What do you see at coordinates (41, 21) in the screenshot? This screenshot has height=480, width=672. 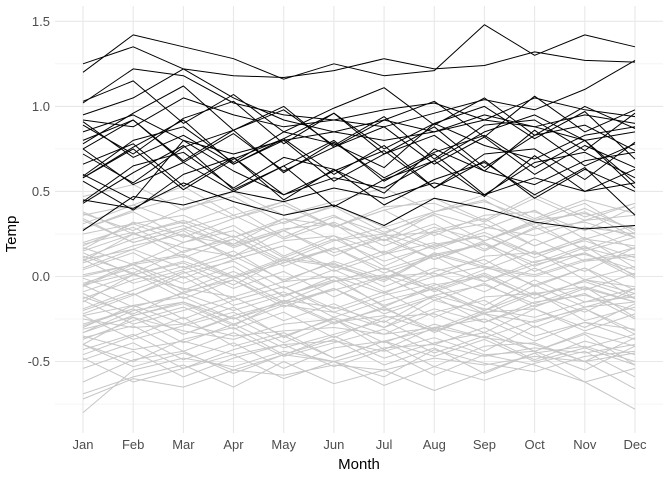 I see `y-tick-label: 1.5` at bounding box center [41, 21].